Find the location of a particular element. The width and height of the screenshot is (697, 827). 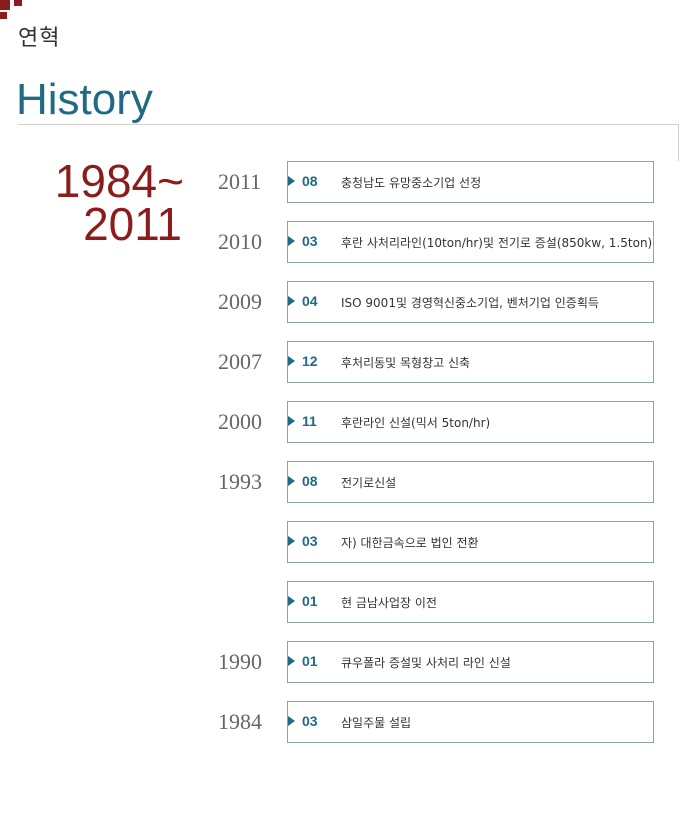

timeline-year: 2011 is located at coordinates (240, 181).